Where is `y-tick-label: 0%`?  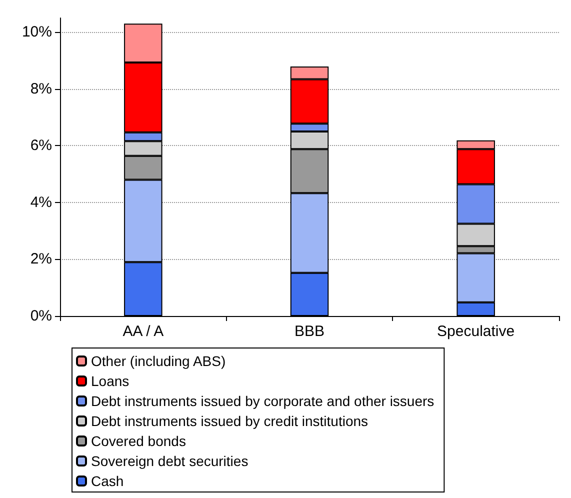
y-tick-label: 0% is located at coordinates (41, 316).